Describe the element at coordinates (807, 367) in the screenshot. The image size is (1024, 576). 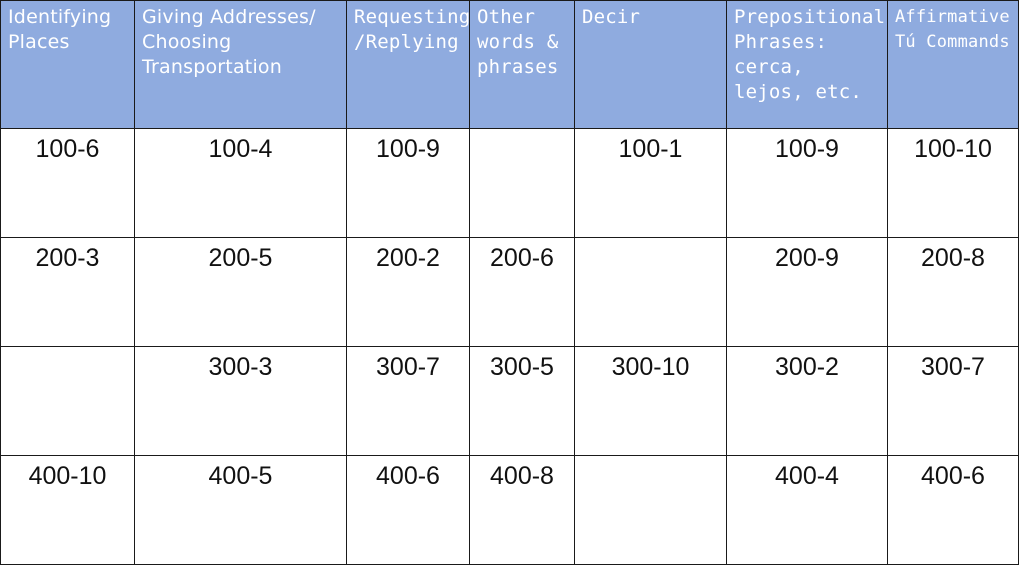
I see `cell-value: 300-2` at that location.